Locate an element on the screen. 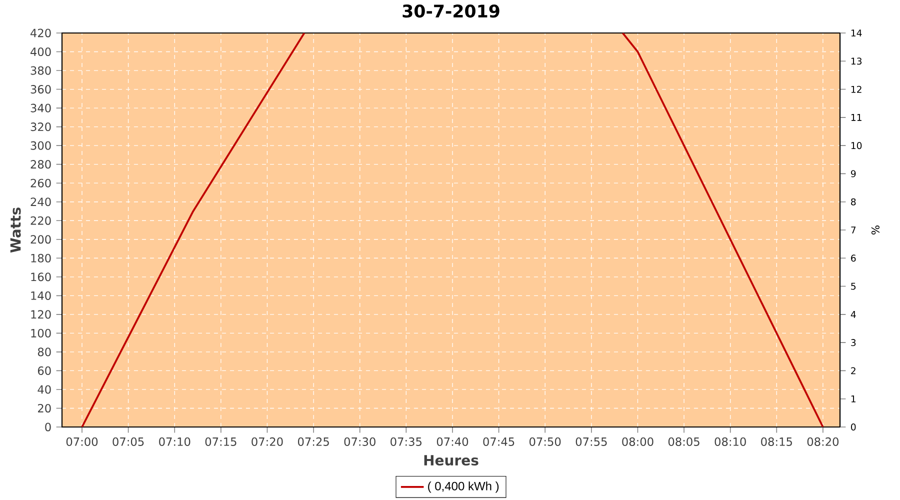 The image size is (900, 500). x-tick-label: 08:15 is located at coordinates (776, 441).